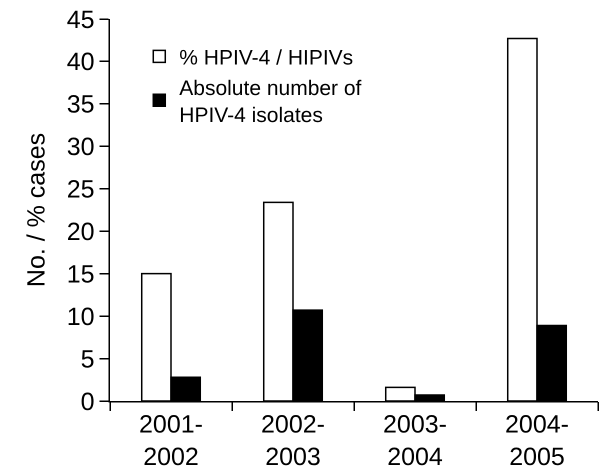 The height and width of the screenshot is (476, 612). What do you see at coordinates (80, 104) in the screenshot?
I see `y-tick-label: 35` at bounding box center [80, 104].